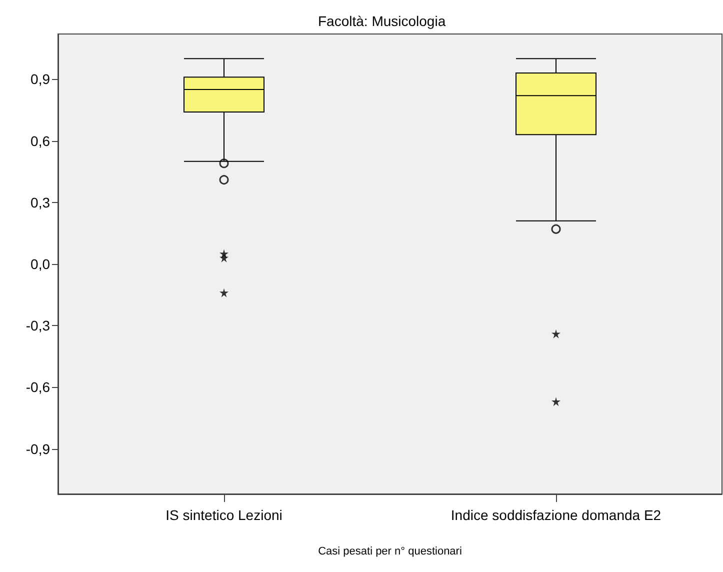  I want to click on x-tick-label: IS sintetico Lezioni, so click(224, 515).